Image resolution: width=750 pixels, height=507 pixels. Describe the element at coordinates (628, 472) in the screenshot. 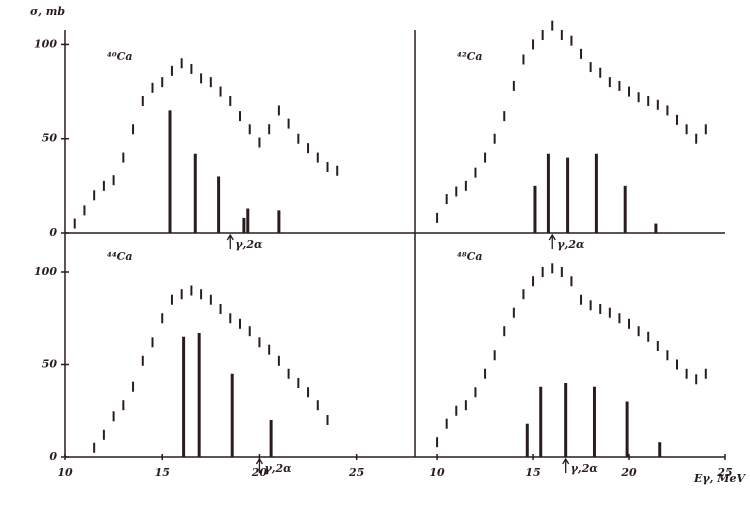

I see `x-tick-label: 20` at that location.